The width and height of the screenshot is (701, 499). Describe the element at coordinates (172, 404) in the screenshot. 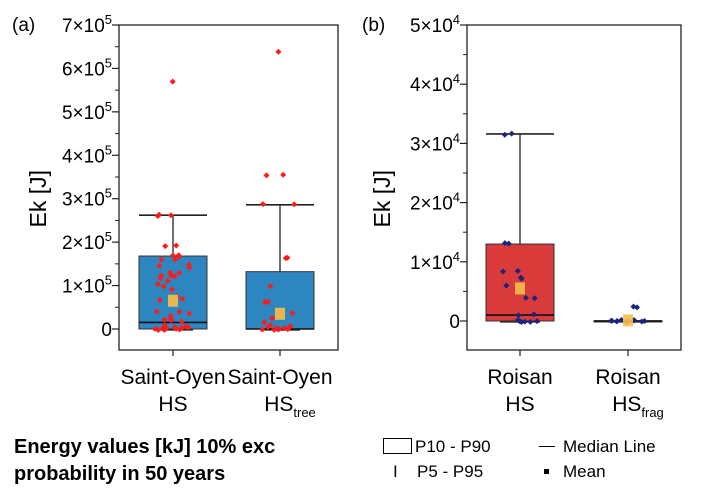

I see `category-label-line2: HS` at that location.